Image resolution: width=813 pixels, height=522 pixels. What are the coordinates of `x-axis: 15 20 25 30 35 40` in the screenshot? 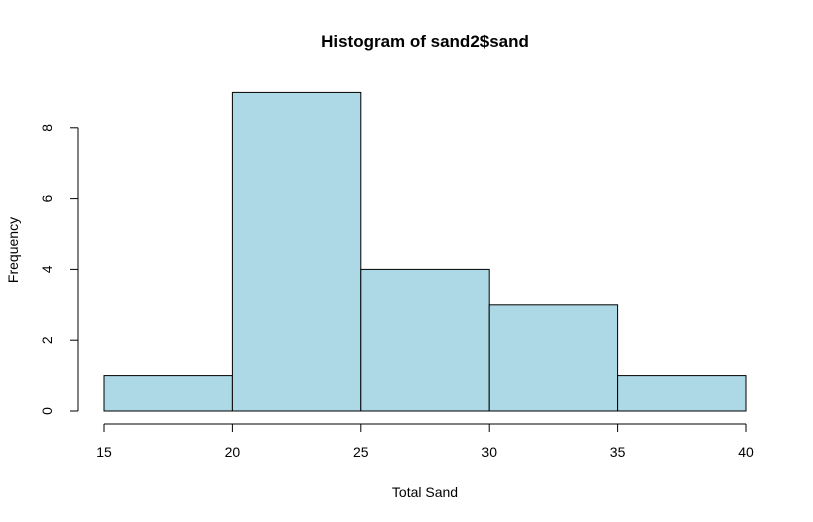 It's located at (425, 441).